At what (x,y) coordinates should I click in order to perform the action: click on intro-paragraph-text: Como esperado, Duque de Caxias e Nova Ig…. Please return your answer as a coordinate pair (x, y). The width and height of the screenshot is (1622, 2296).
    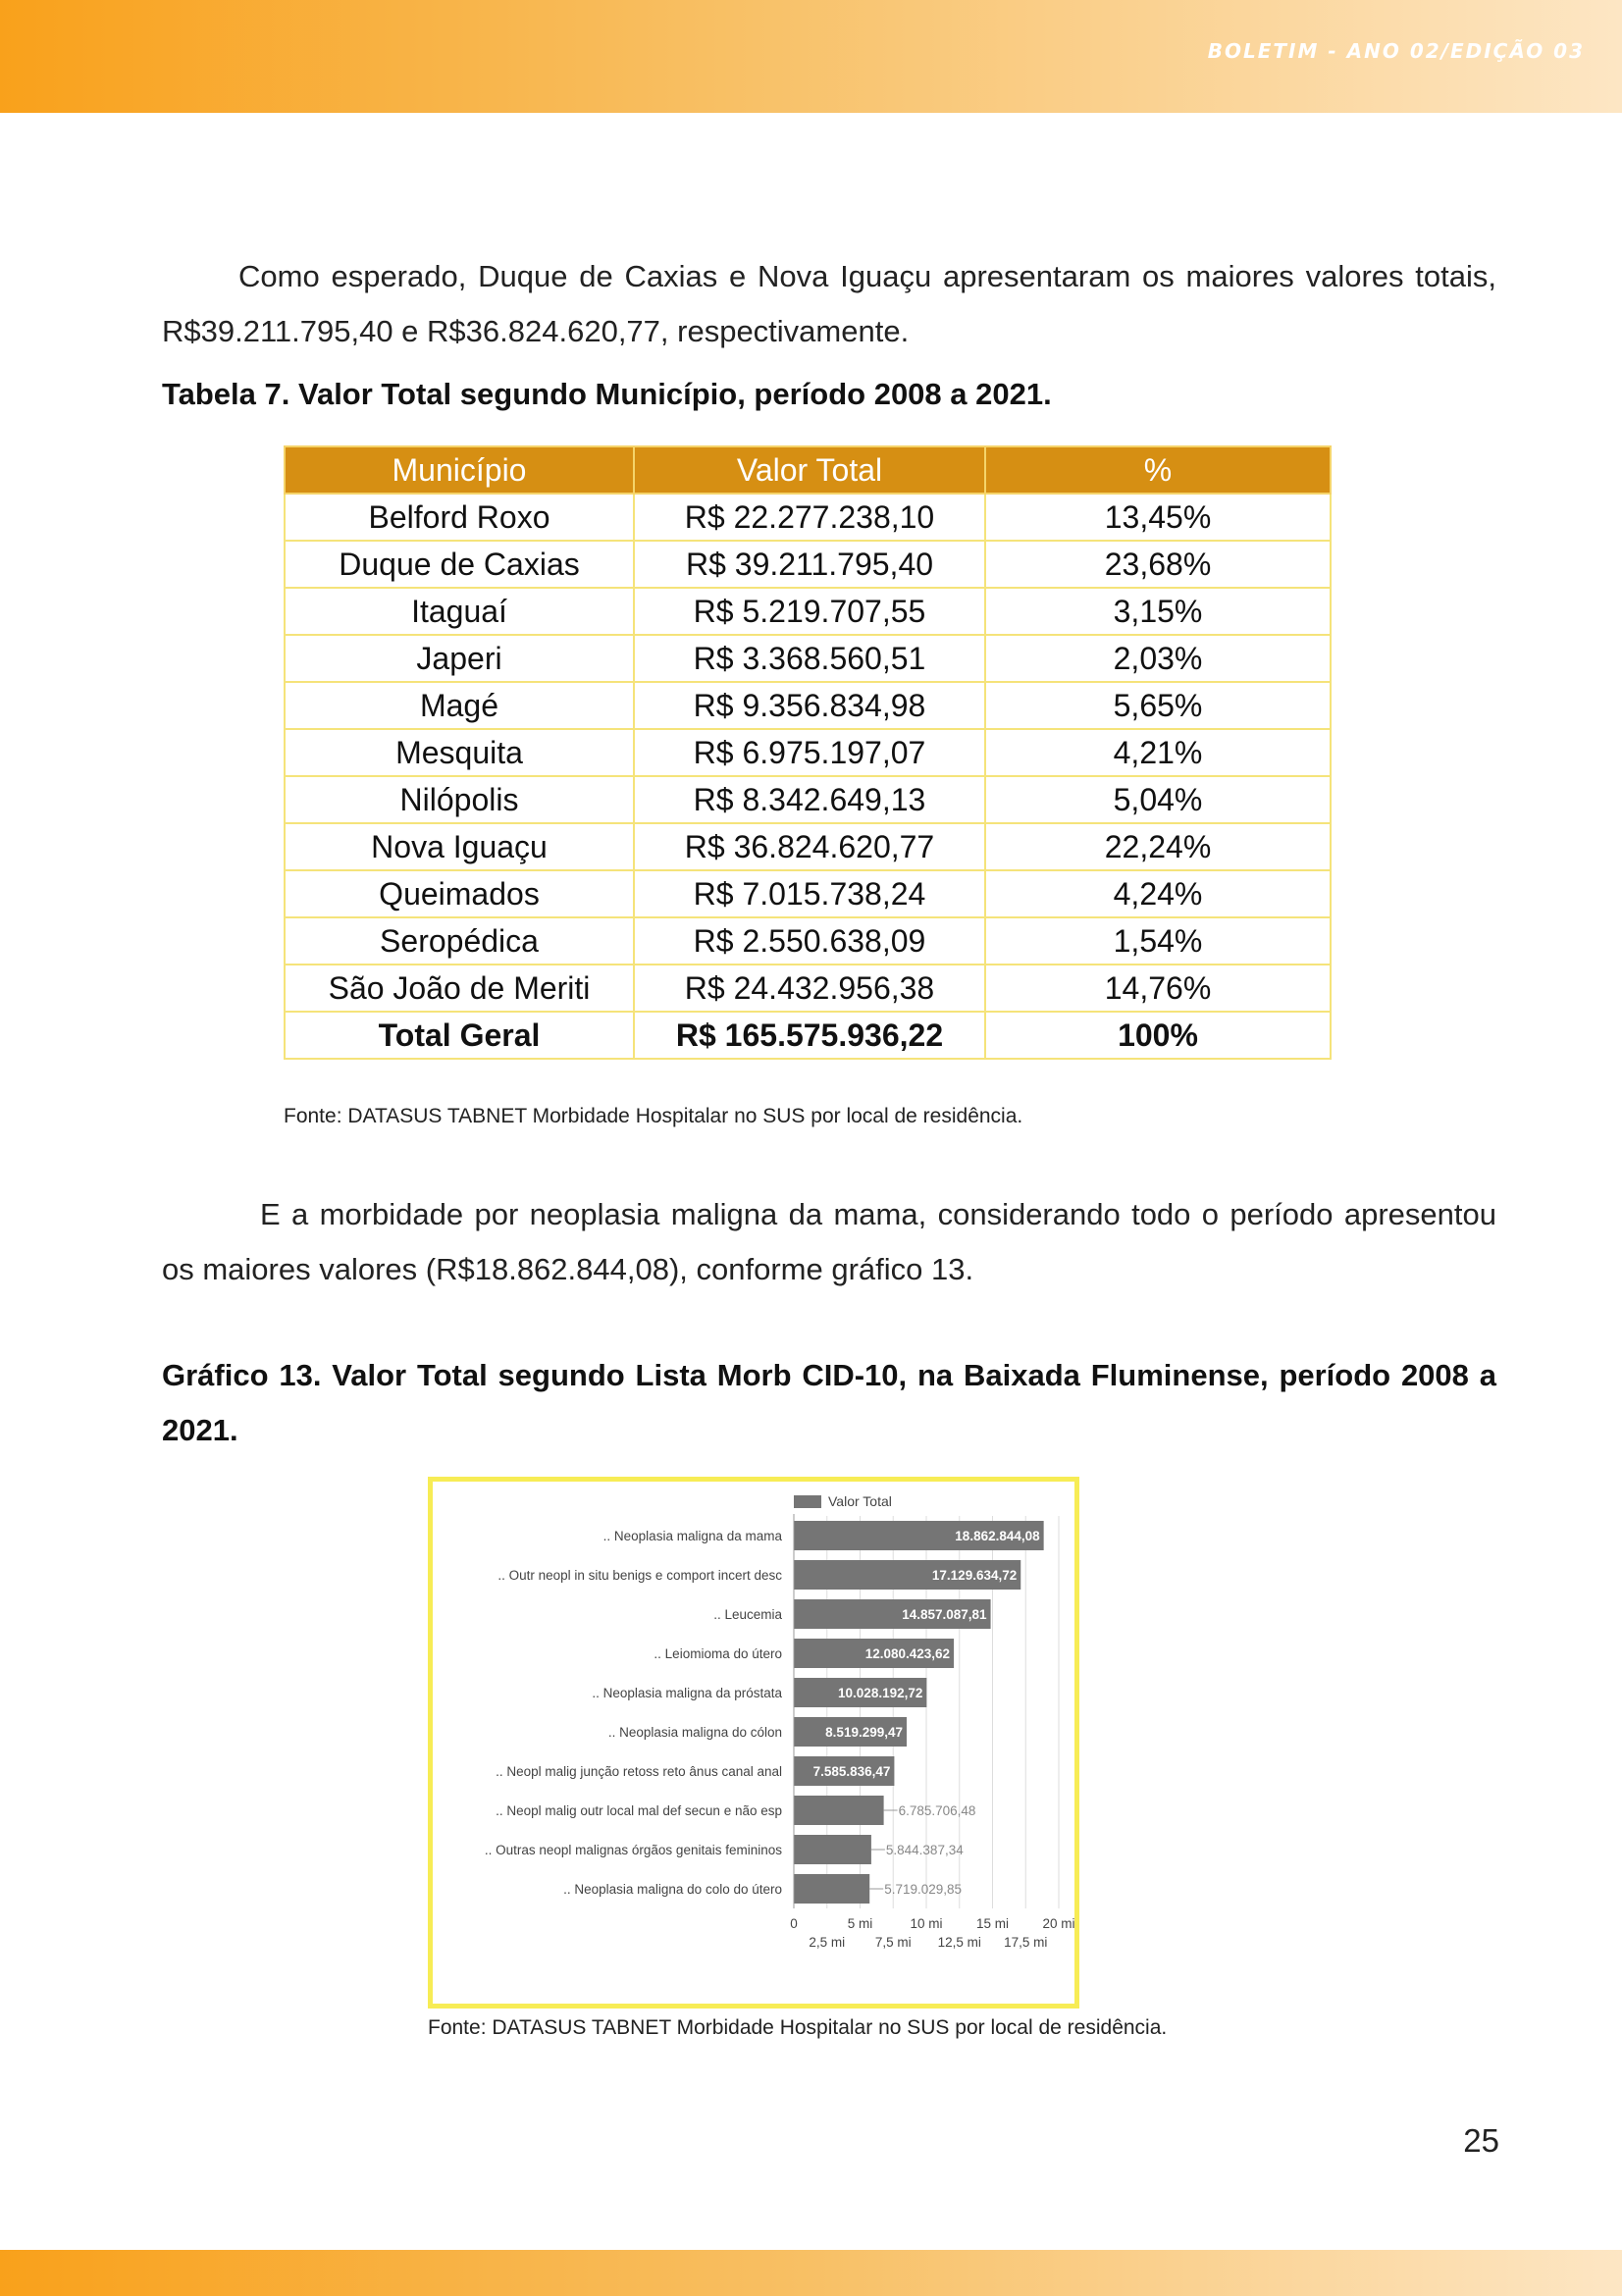
    Looking at the image, I should click on (829, 303).